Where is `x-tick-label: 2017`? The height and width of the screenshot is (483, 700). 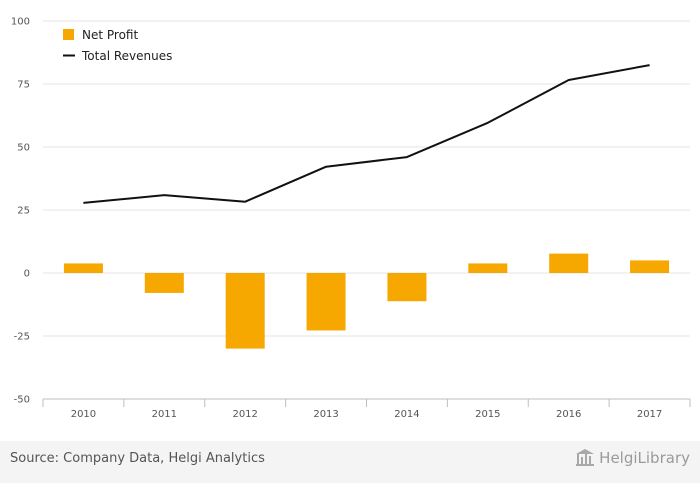
x-tick-label: 2017 is located at coordinates (649, 414).